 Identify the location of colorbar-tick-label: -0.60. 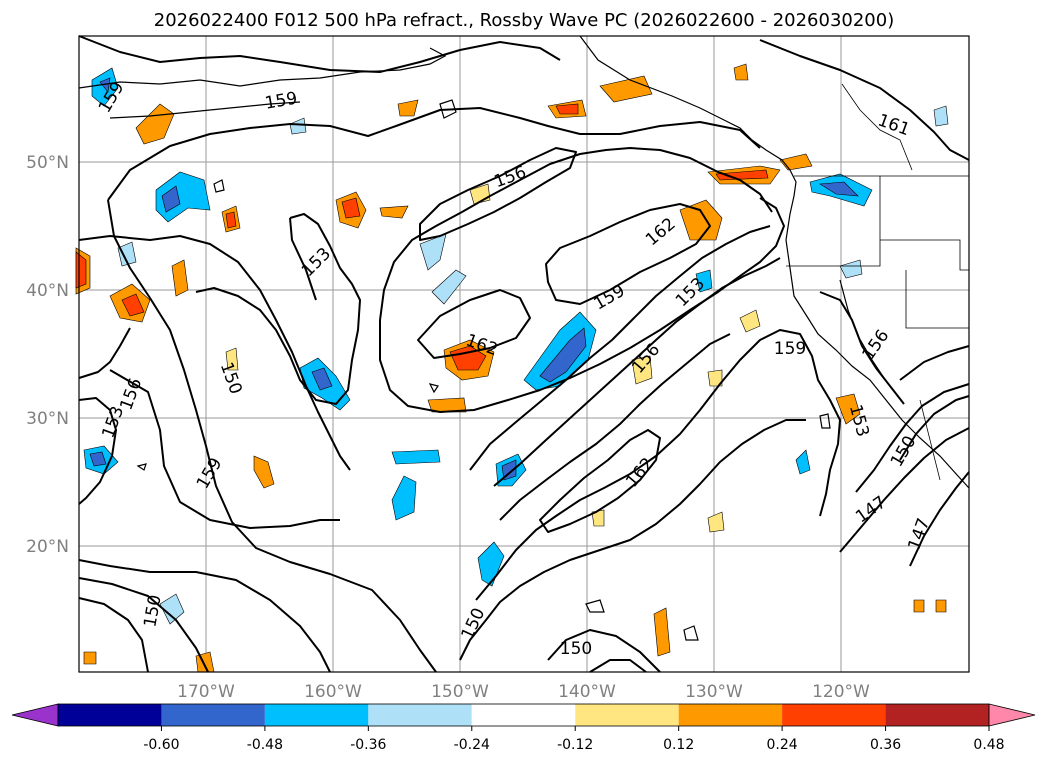
(161, 745).